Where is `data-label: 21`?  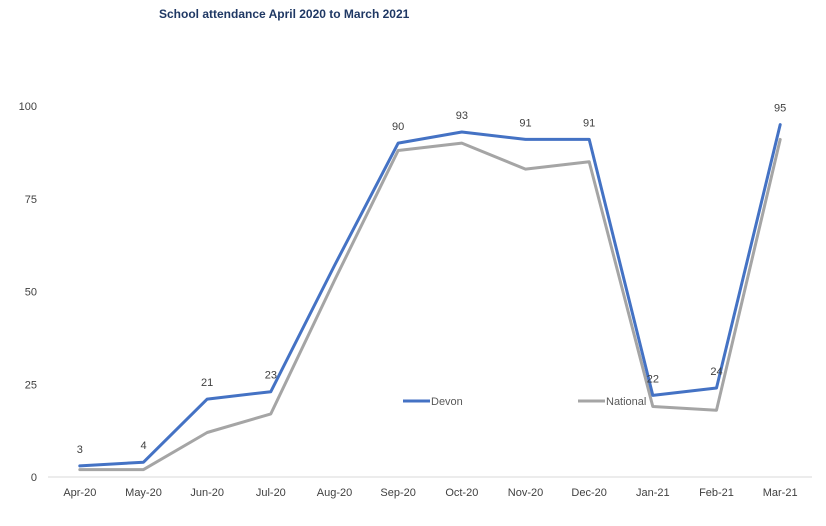
data-label: 21 is located at coordinates (207, 383).